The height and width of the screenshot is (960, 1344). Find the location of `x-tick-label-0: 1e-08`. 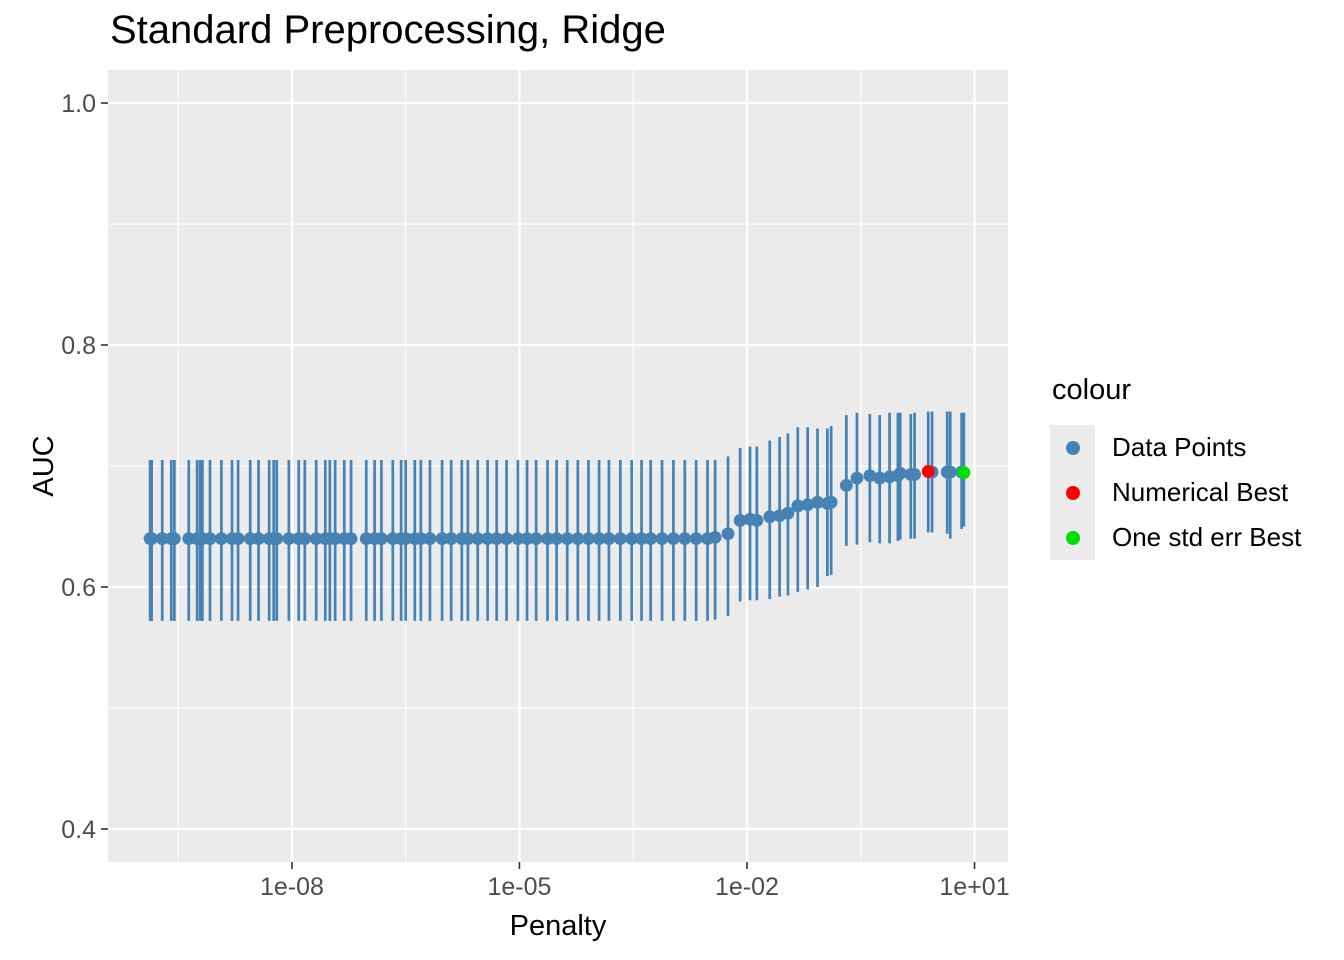

x-tick-label-0: 1e-08 is located at coordinates (292, 887).